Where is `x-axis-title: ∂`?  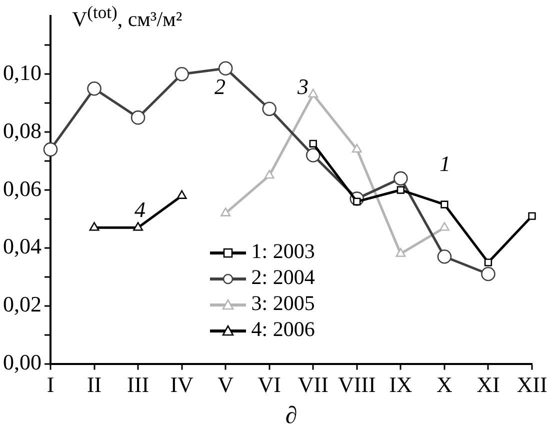 x-axis-title: ∂ is located at coordinates (291, 415).